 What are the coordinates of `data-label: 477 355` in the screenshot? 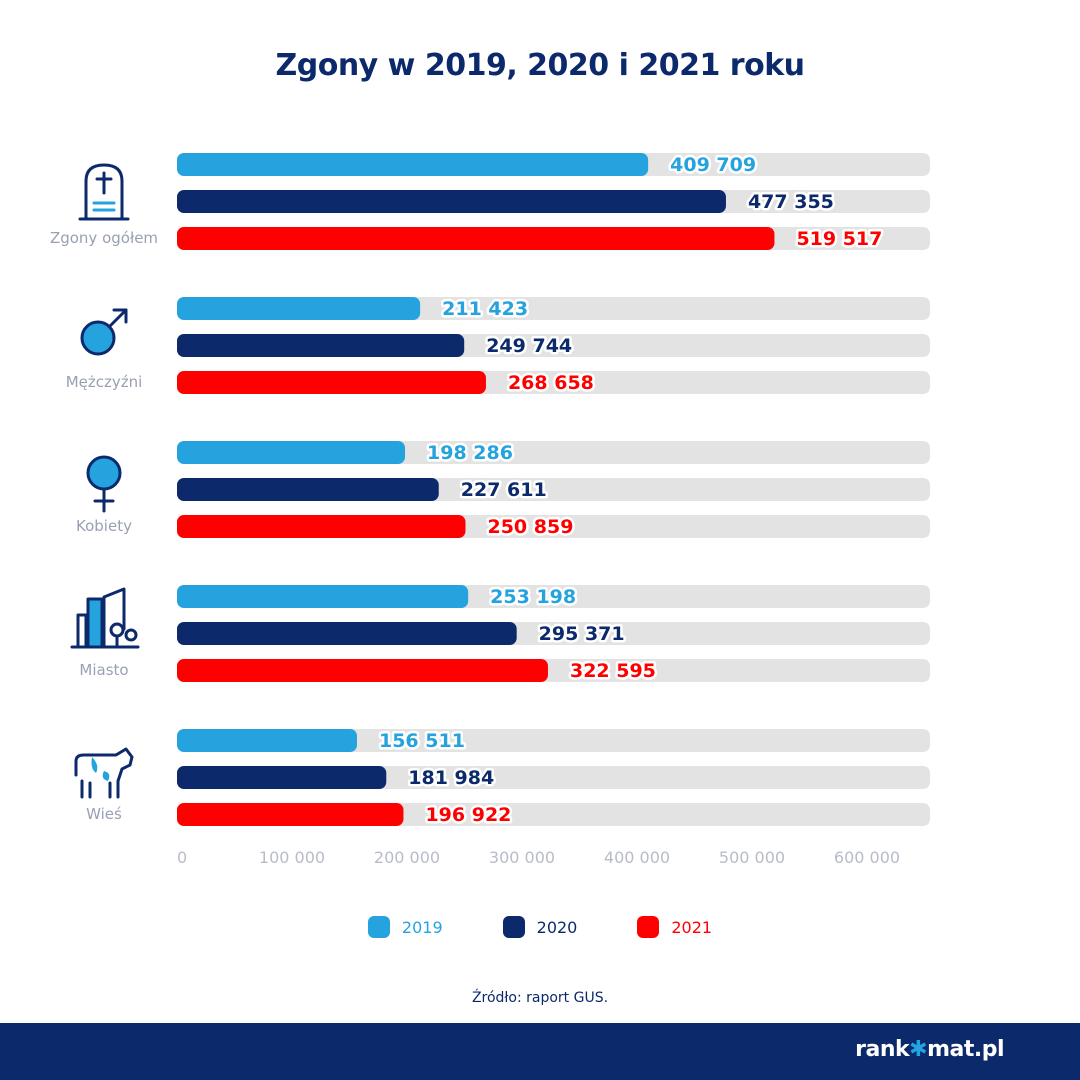 It's located at (791, 202).